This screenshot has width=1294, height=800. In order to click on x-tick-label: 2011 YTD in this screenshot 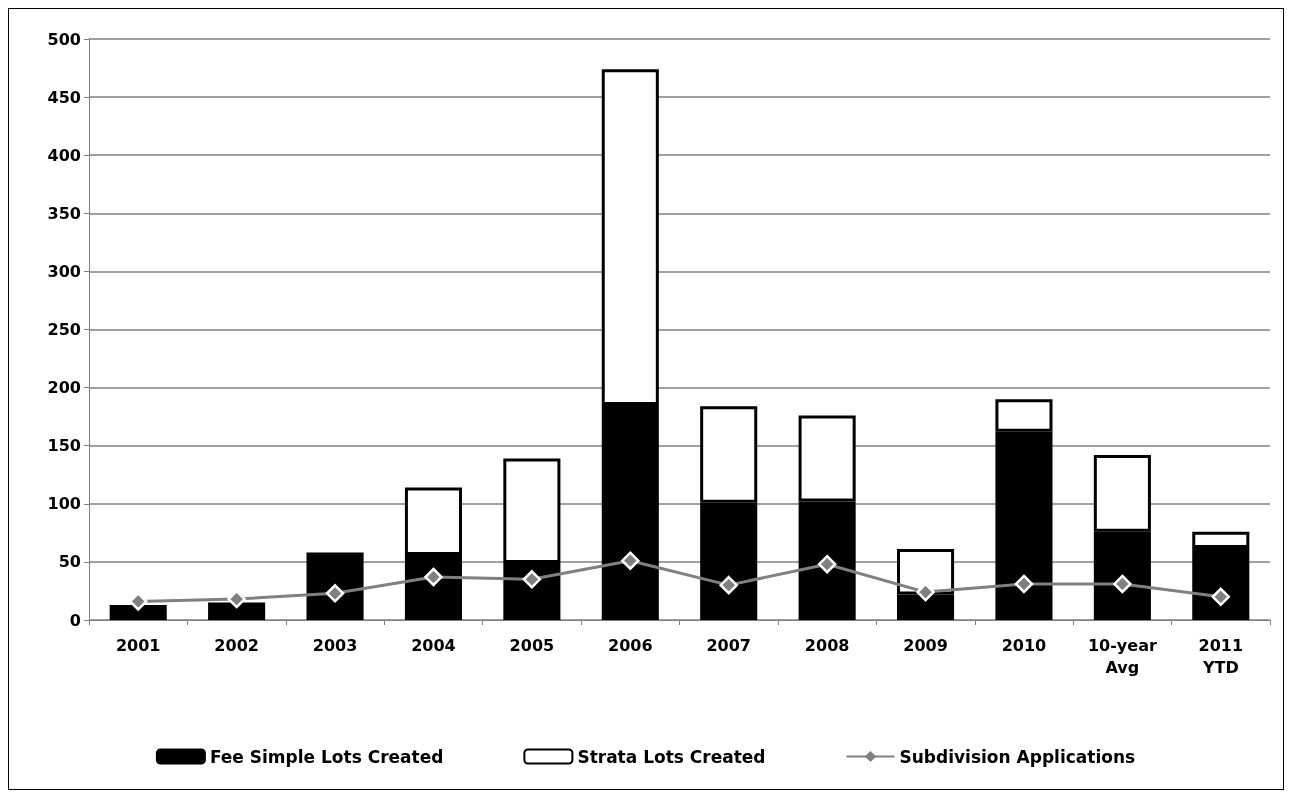, I will do `click(1221, 656)`.